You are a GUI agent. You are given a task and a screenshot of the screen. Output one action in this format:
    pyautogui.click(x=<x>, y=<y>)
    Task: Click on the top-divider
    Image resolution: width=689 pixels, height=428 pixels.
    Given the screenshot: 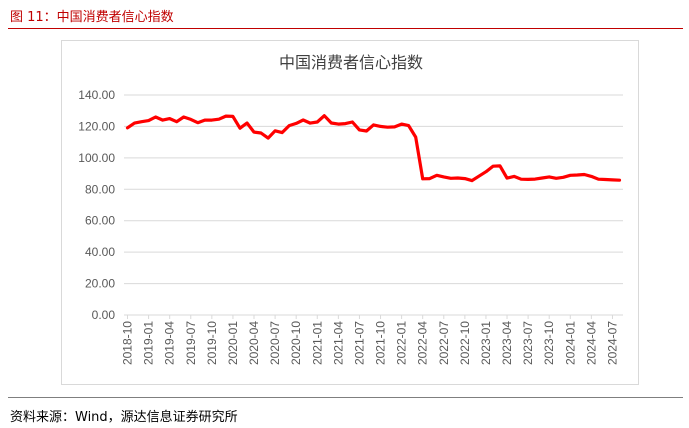 What is the action you would take?
    pyautogui.click(x=345, y=28)
    